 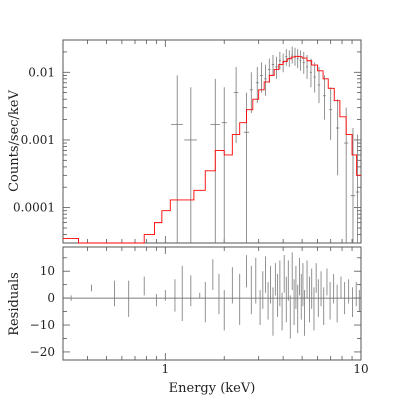 I want to click on y-tick-label: 0.01, so click(x=41, y=72).